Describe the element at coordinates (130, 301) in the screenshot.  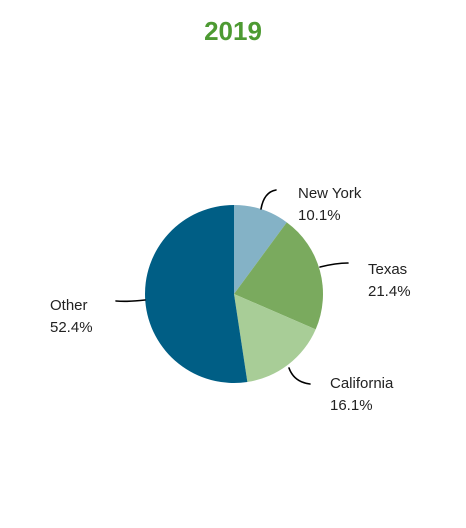
I see `leader-line-other` at that location.